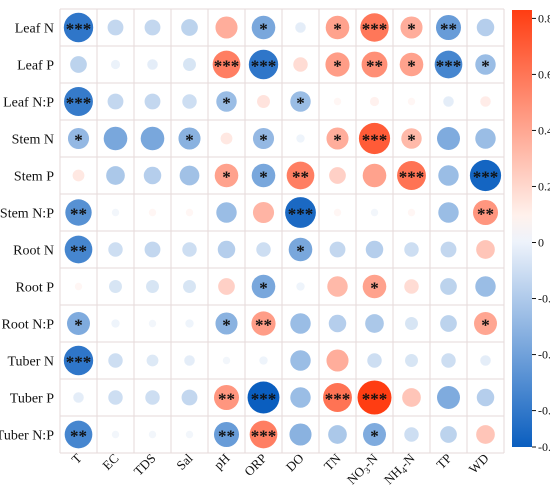 Image resolution: width=550 pixels, height=496 pixels. What do you see at coordinates (227, 66) in the screenshot?
I see `significance-label-1-4: ***` at bounding box center [227, 66].